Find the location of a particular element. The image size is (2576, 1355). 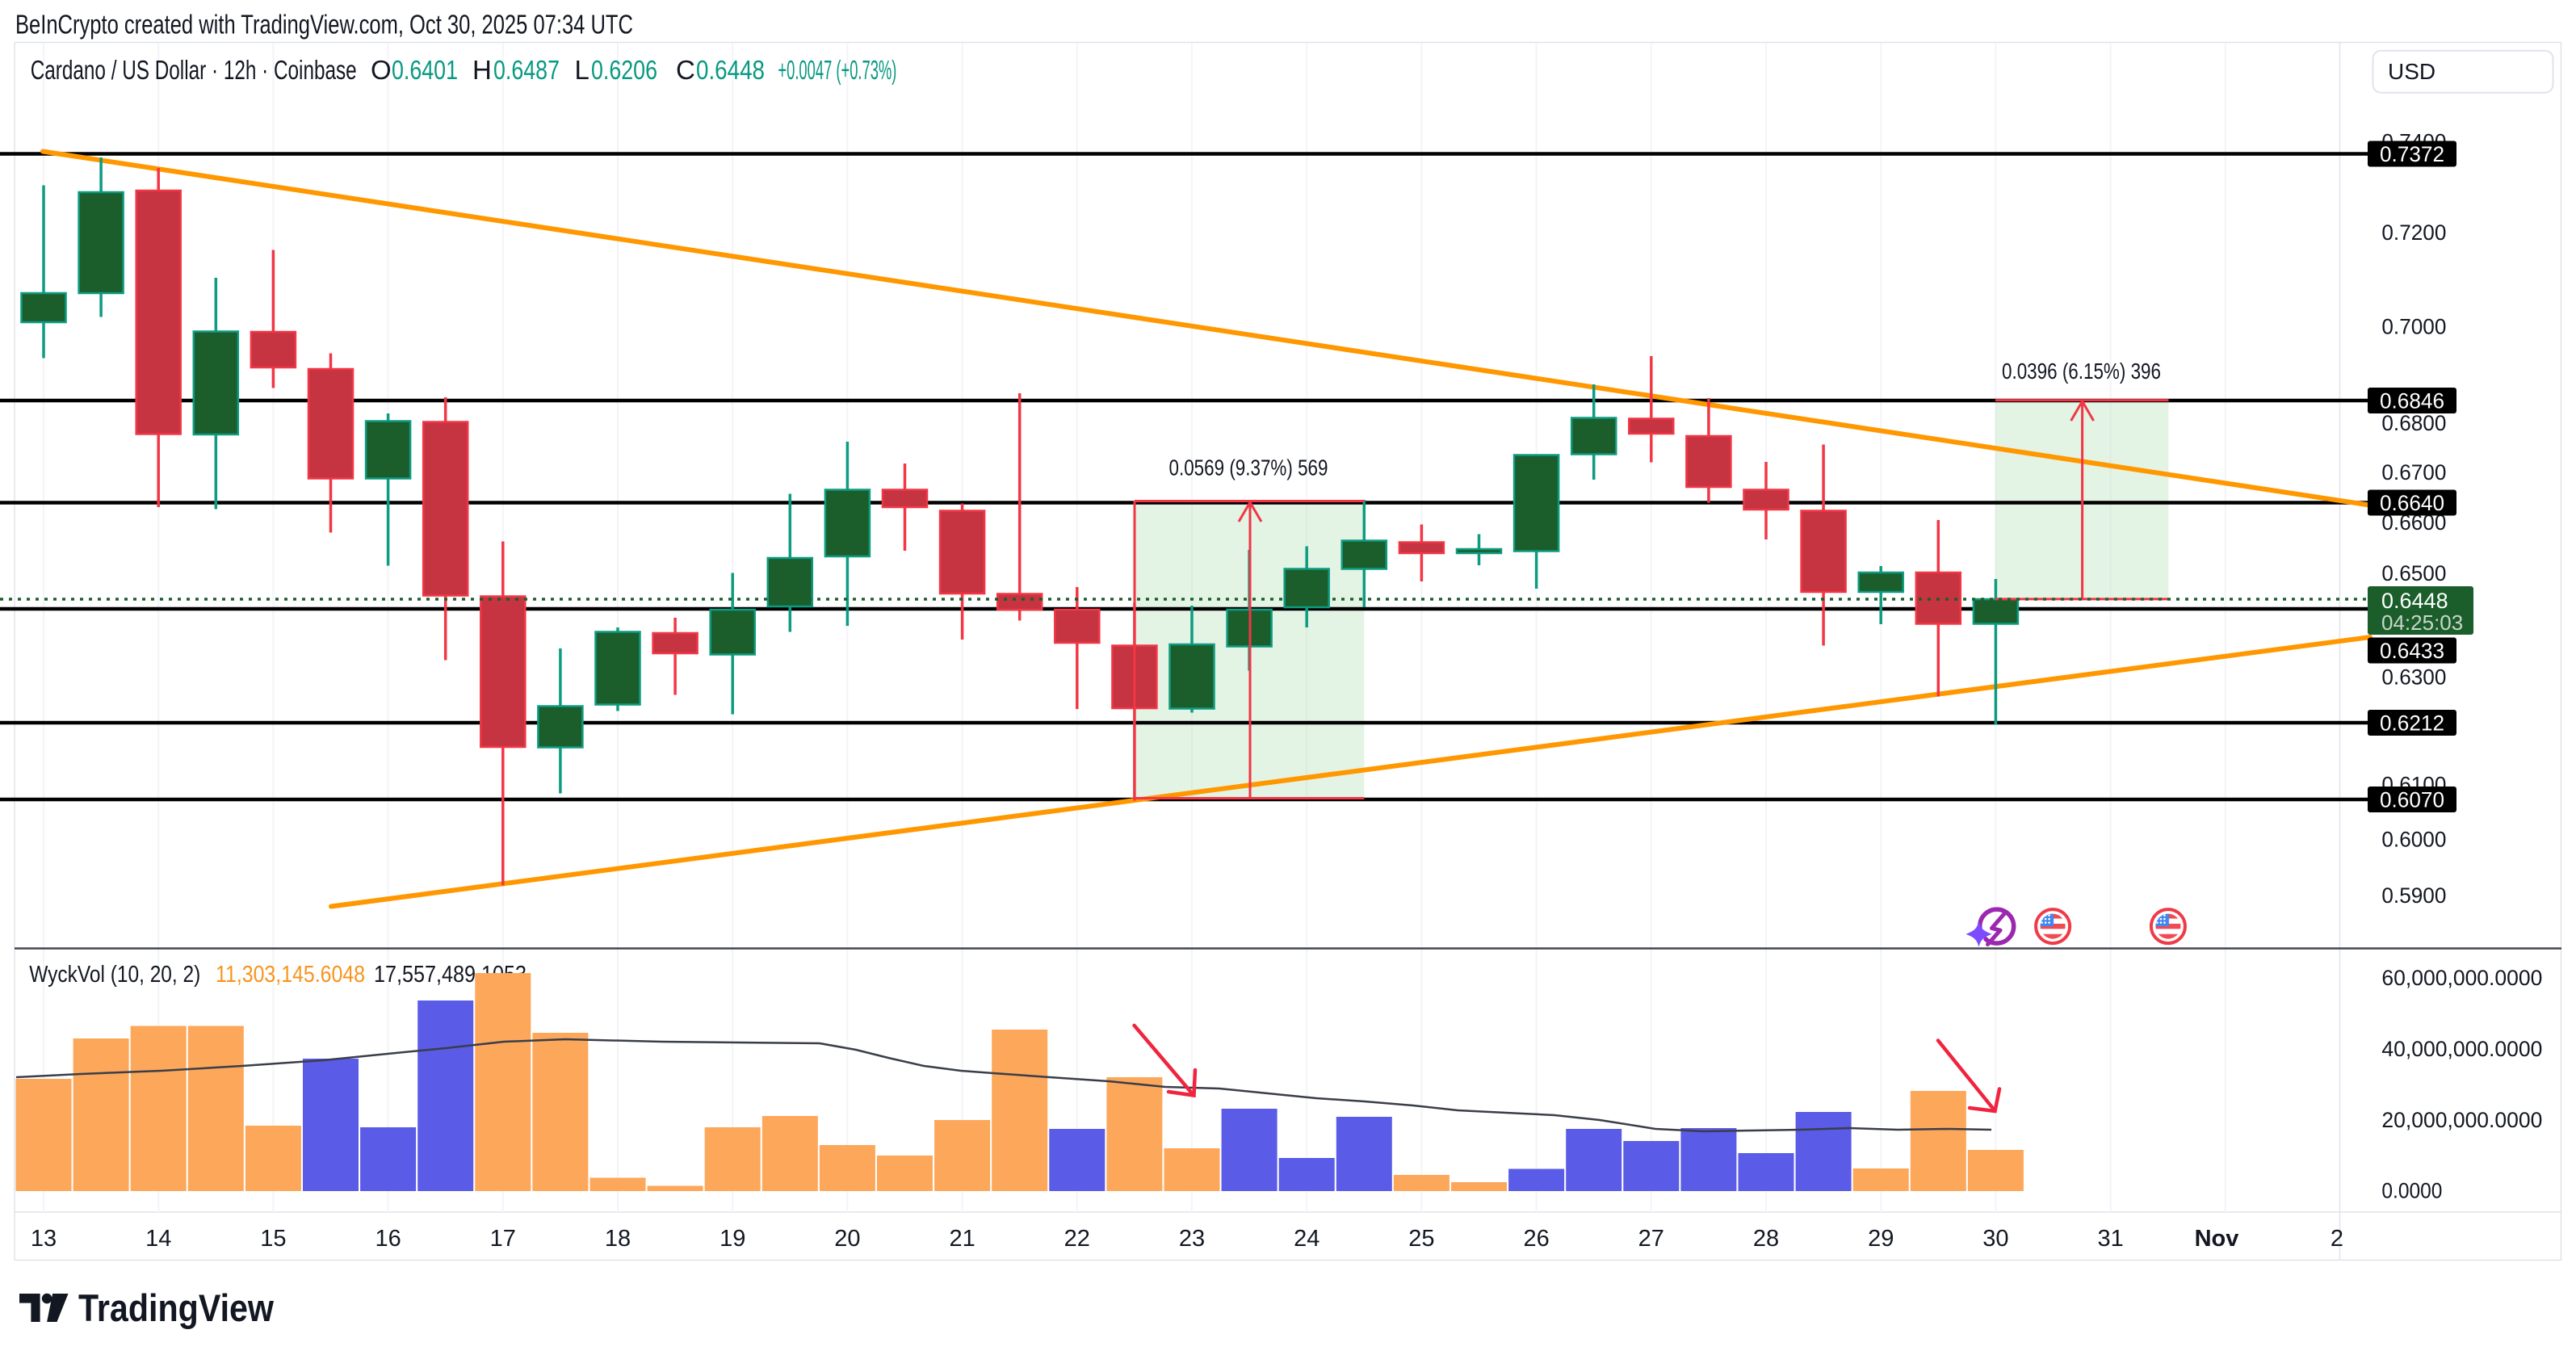

svg-text: 20 is located at coordinates (847, 1239).